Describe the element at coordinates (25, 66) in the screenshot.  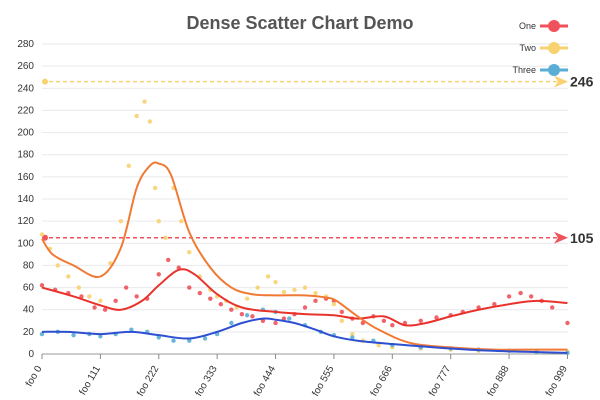
I see `y-tick-label: 260` at that location.